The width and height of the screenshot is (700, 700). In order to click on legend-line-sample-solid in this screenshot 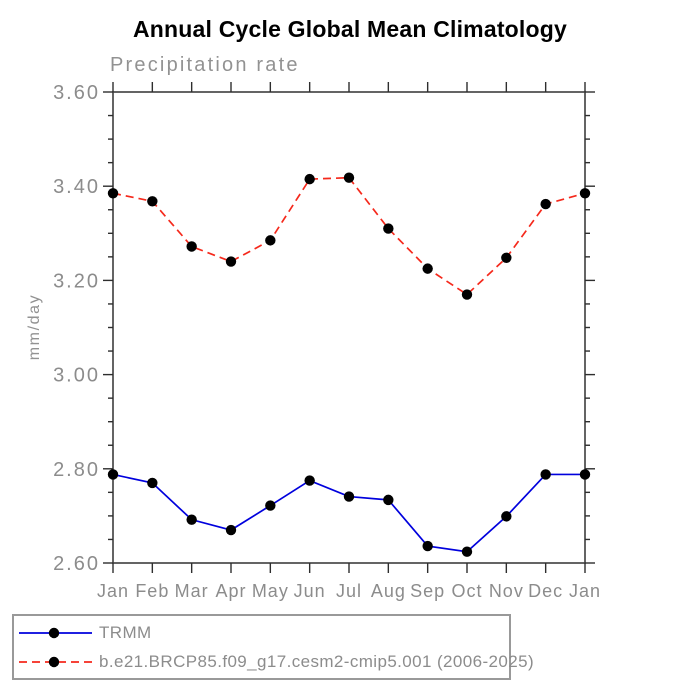, I will do `click(55, 632)`.